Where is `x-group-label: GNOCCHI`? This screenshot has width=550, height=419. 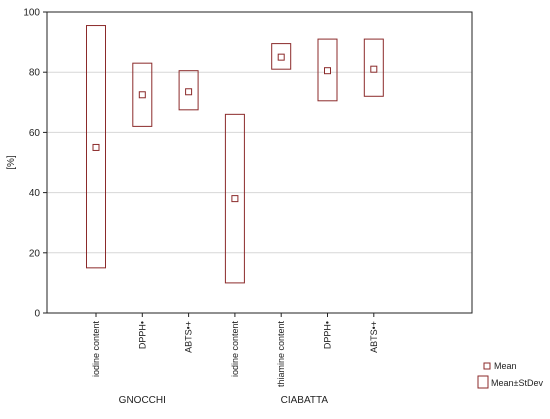
x-group-label: GNOCCHI is located at coordinates (142, 400).